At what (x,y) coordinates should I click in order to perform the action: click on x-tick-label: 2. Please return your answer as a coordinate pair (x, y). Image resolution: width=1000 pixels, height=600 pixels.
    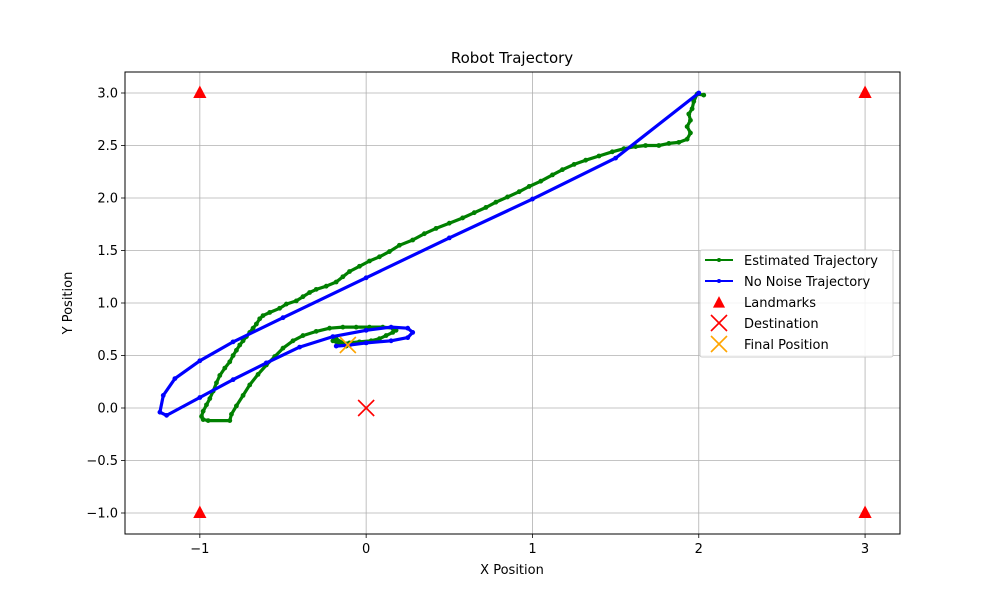
    Looking at the image, I should click on (699, 549).